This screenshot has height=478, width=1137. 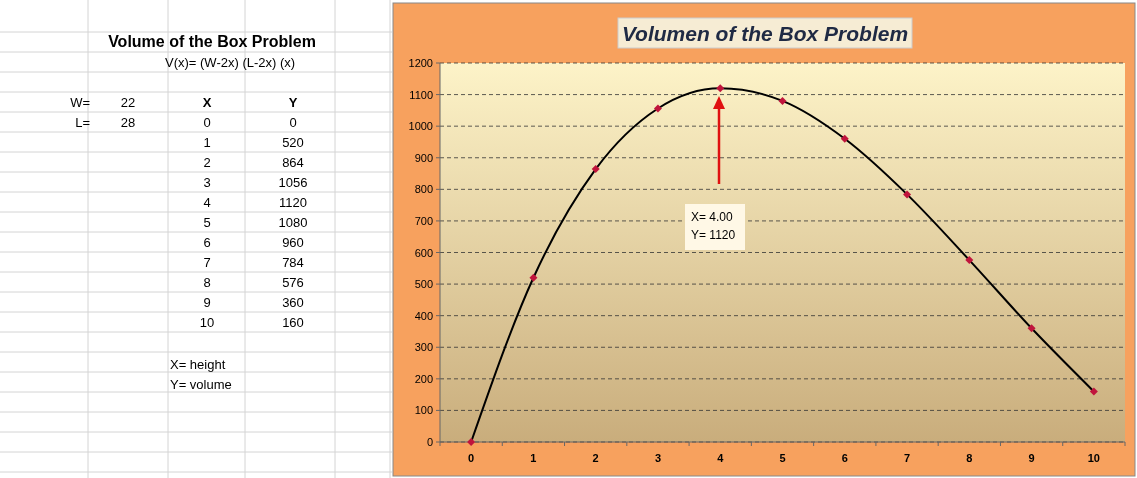 I want to click on text: X= height, so click(x=198, y=364).